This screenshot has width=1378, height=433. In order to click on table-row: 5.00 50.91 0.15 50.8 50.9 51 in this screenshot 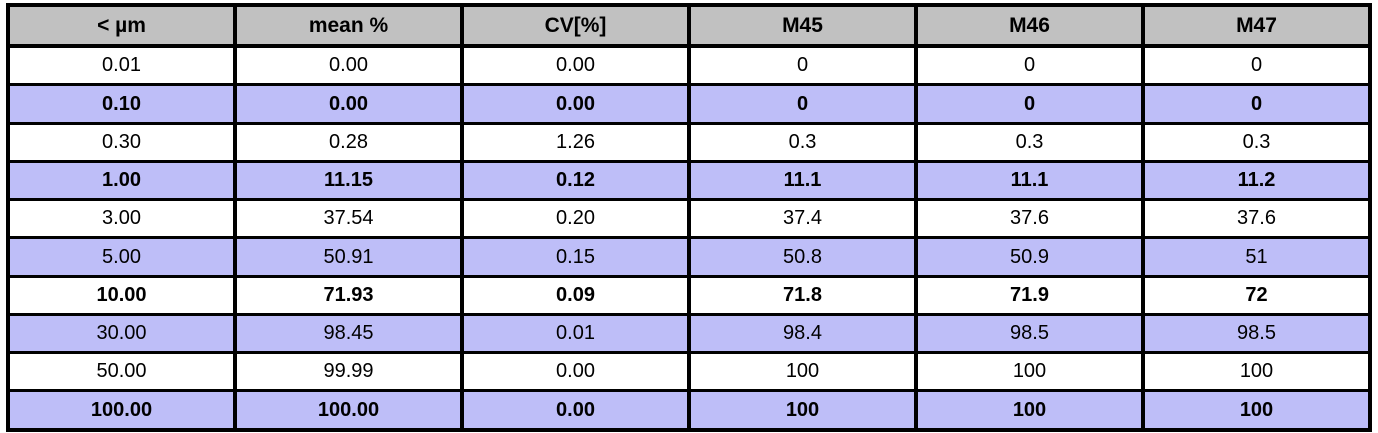, I will do `click(689, 257)`.